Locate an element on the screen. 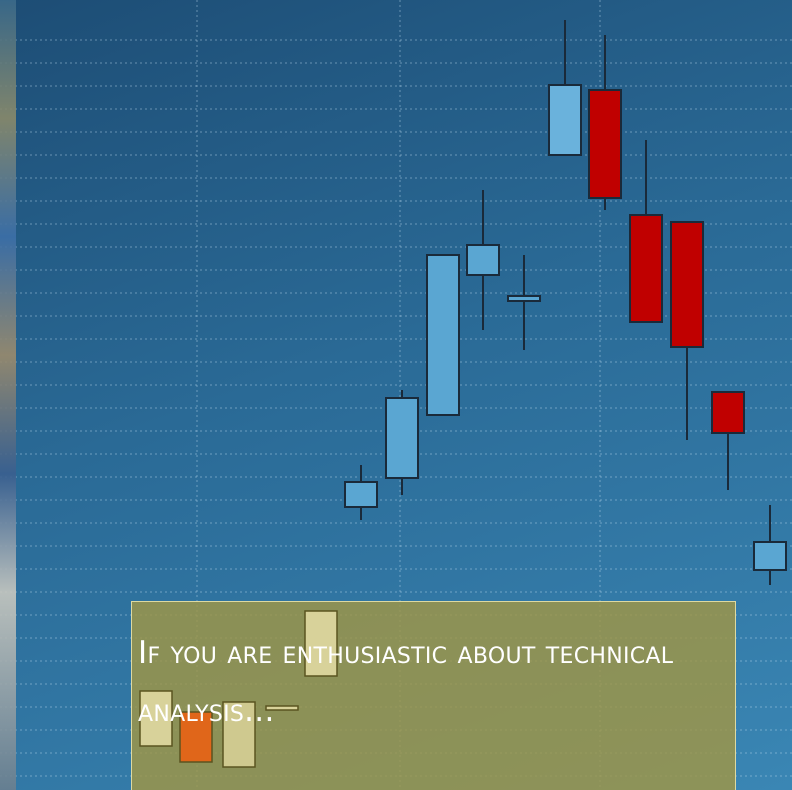 This screenshot has height=790, width=792. photo-strip is located at coordinates (8, 395).